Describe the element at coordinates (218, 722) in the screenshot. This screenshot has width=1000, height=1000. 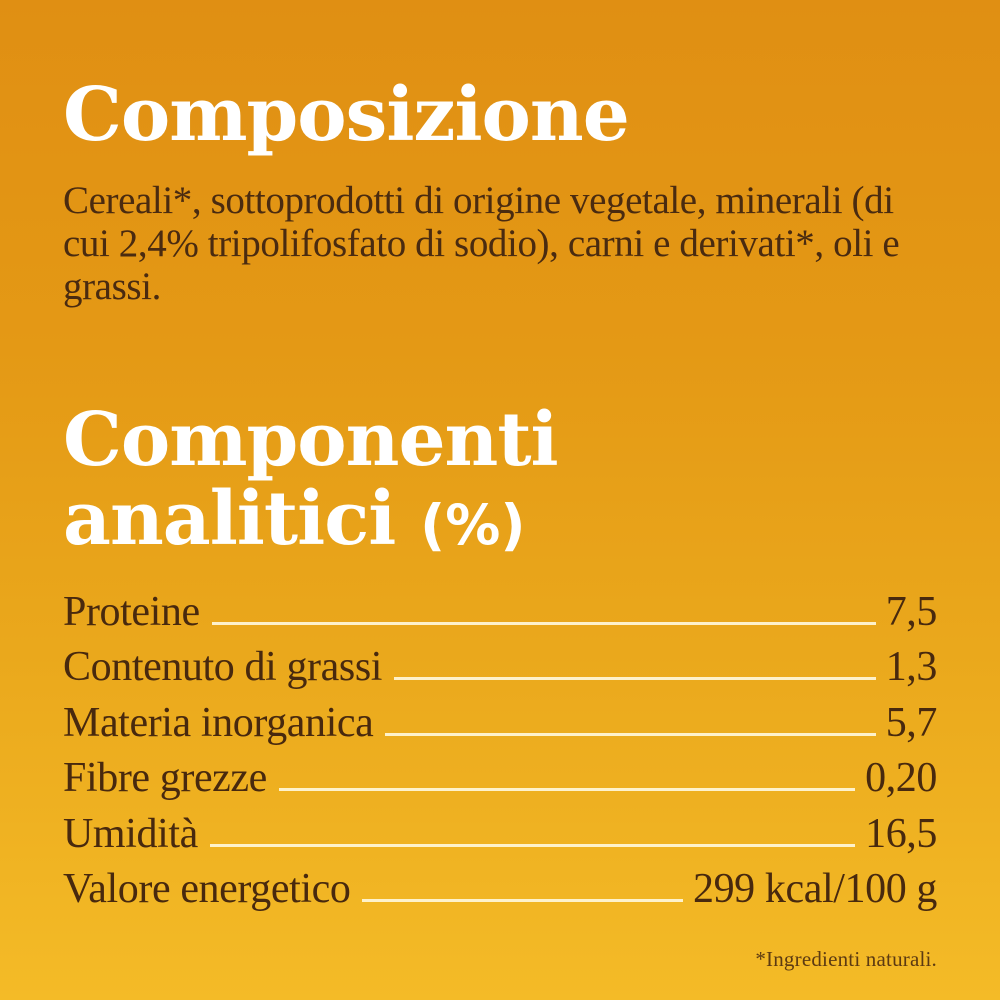
I see `row-label: Materia inorganica` at that location.